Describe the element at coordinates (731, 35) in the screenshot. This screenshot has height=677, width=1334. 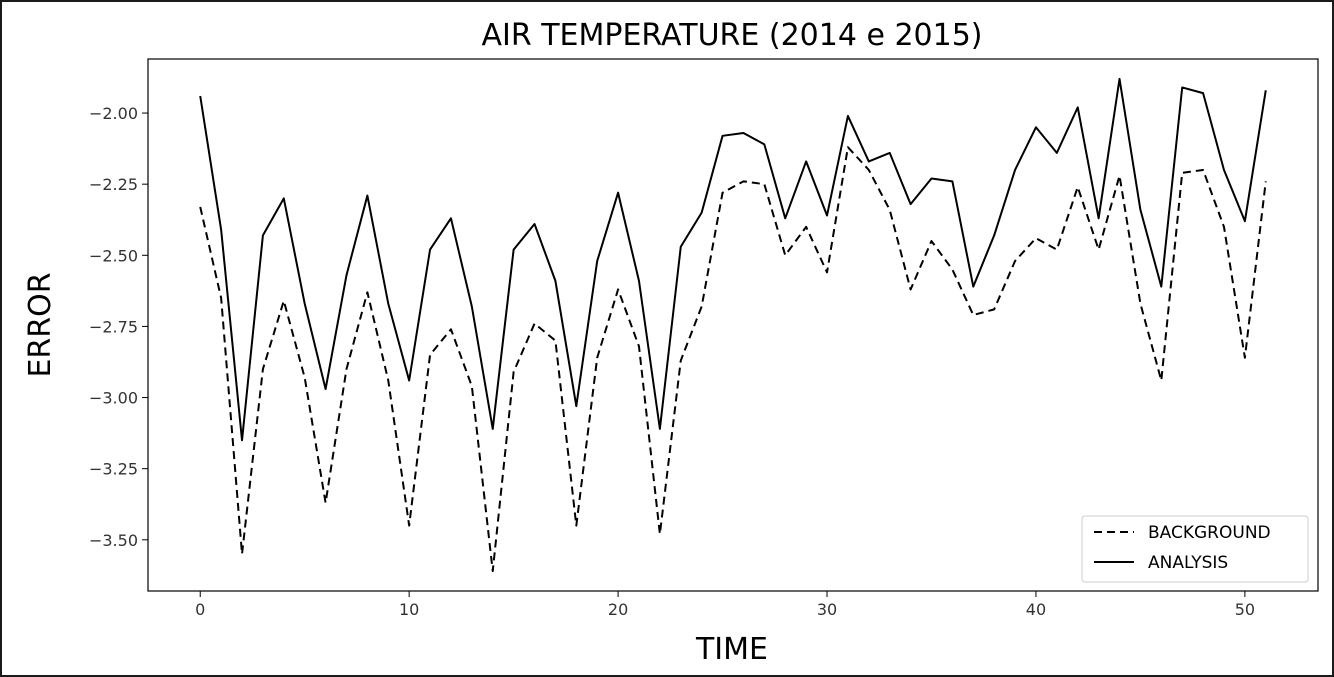
I see `chart-title: AIR TEMPERATURE (2014 e 2015)` at that location.